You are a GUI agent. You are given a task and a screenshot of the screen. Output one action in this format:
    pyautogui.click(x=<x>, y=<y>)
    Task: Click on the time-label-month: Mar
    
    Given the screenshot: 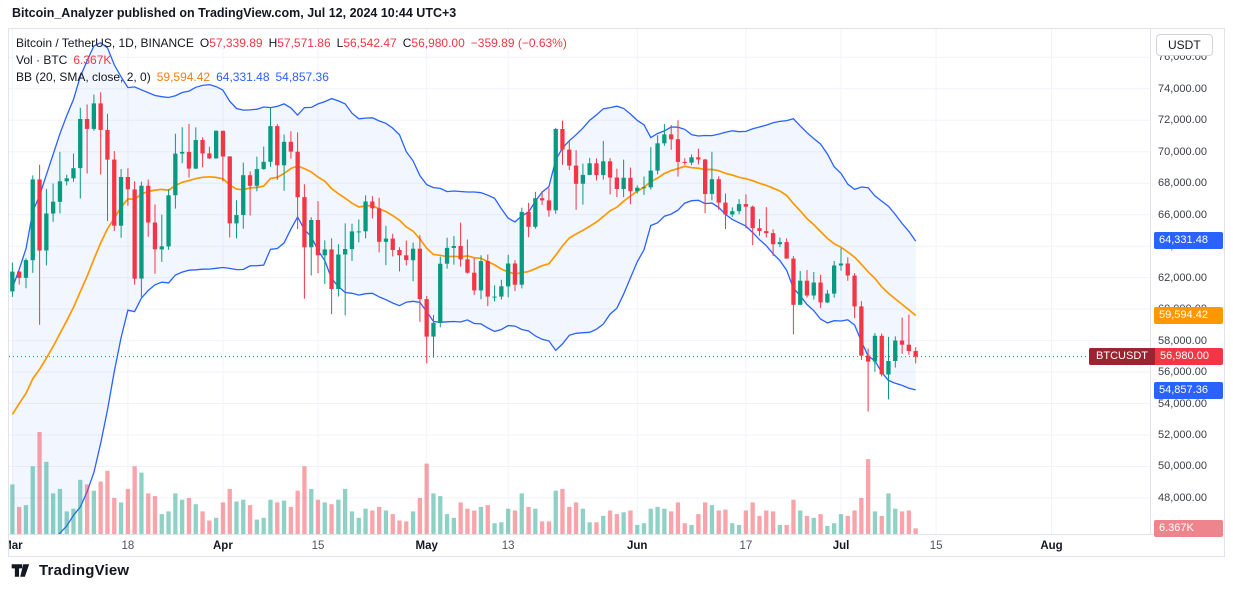 What is the action you would take?
    pyautogui.click(x=16, y=546)
    